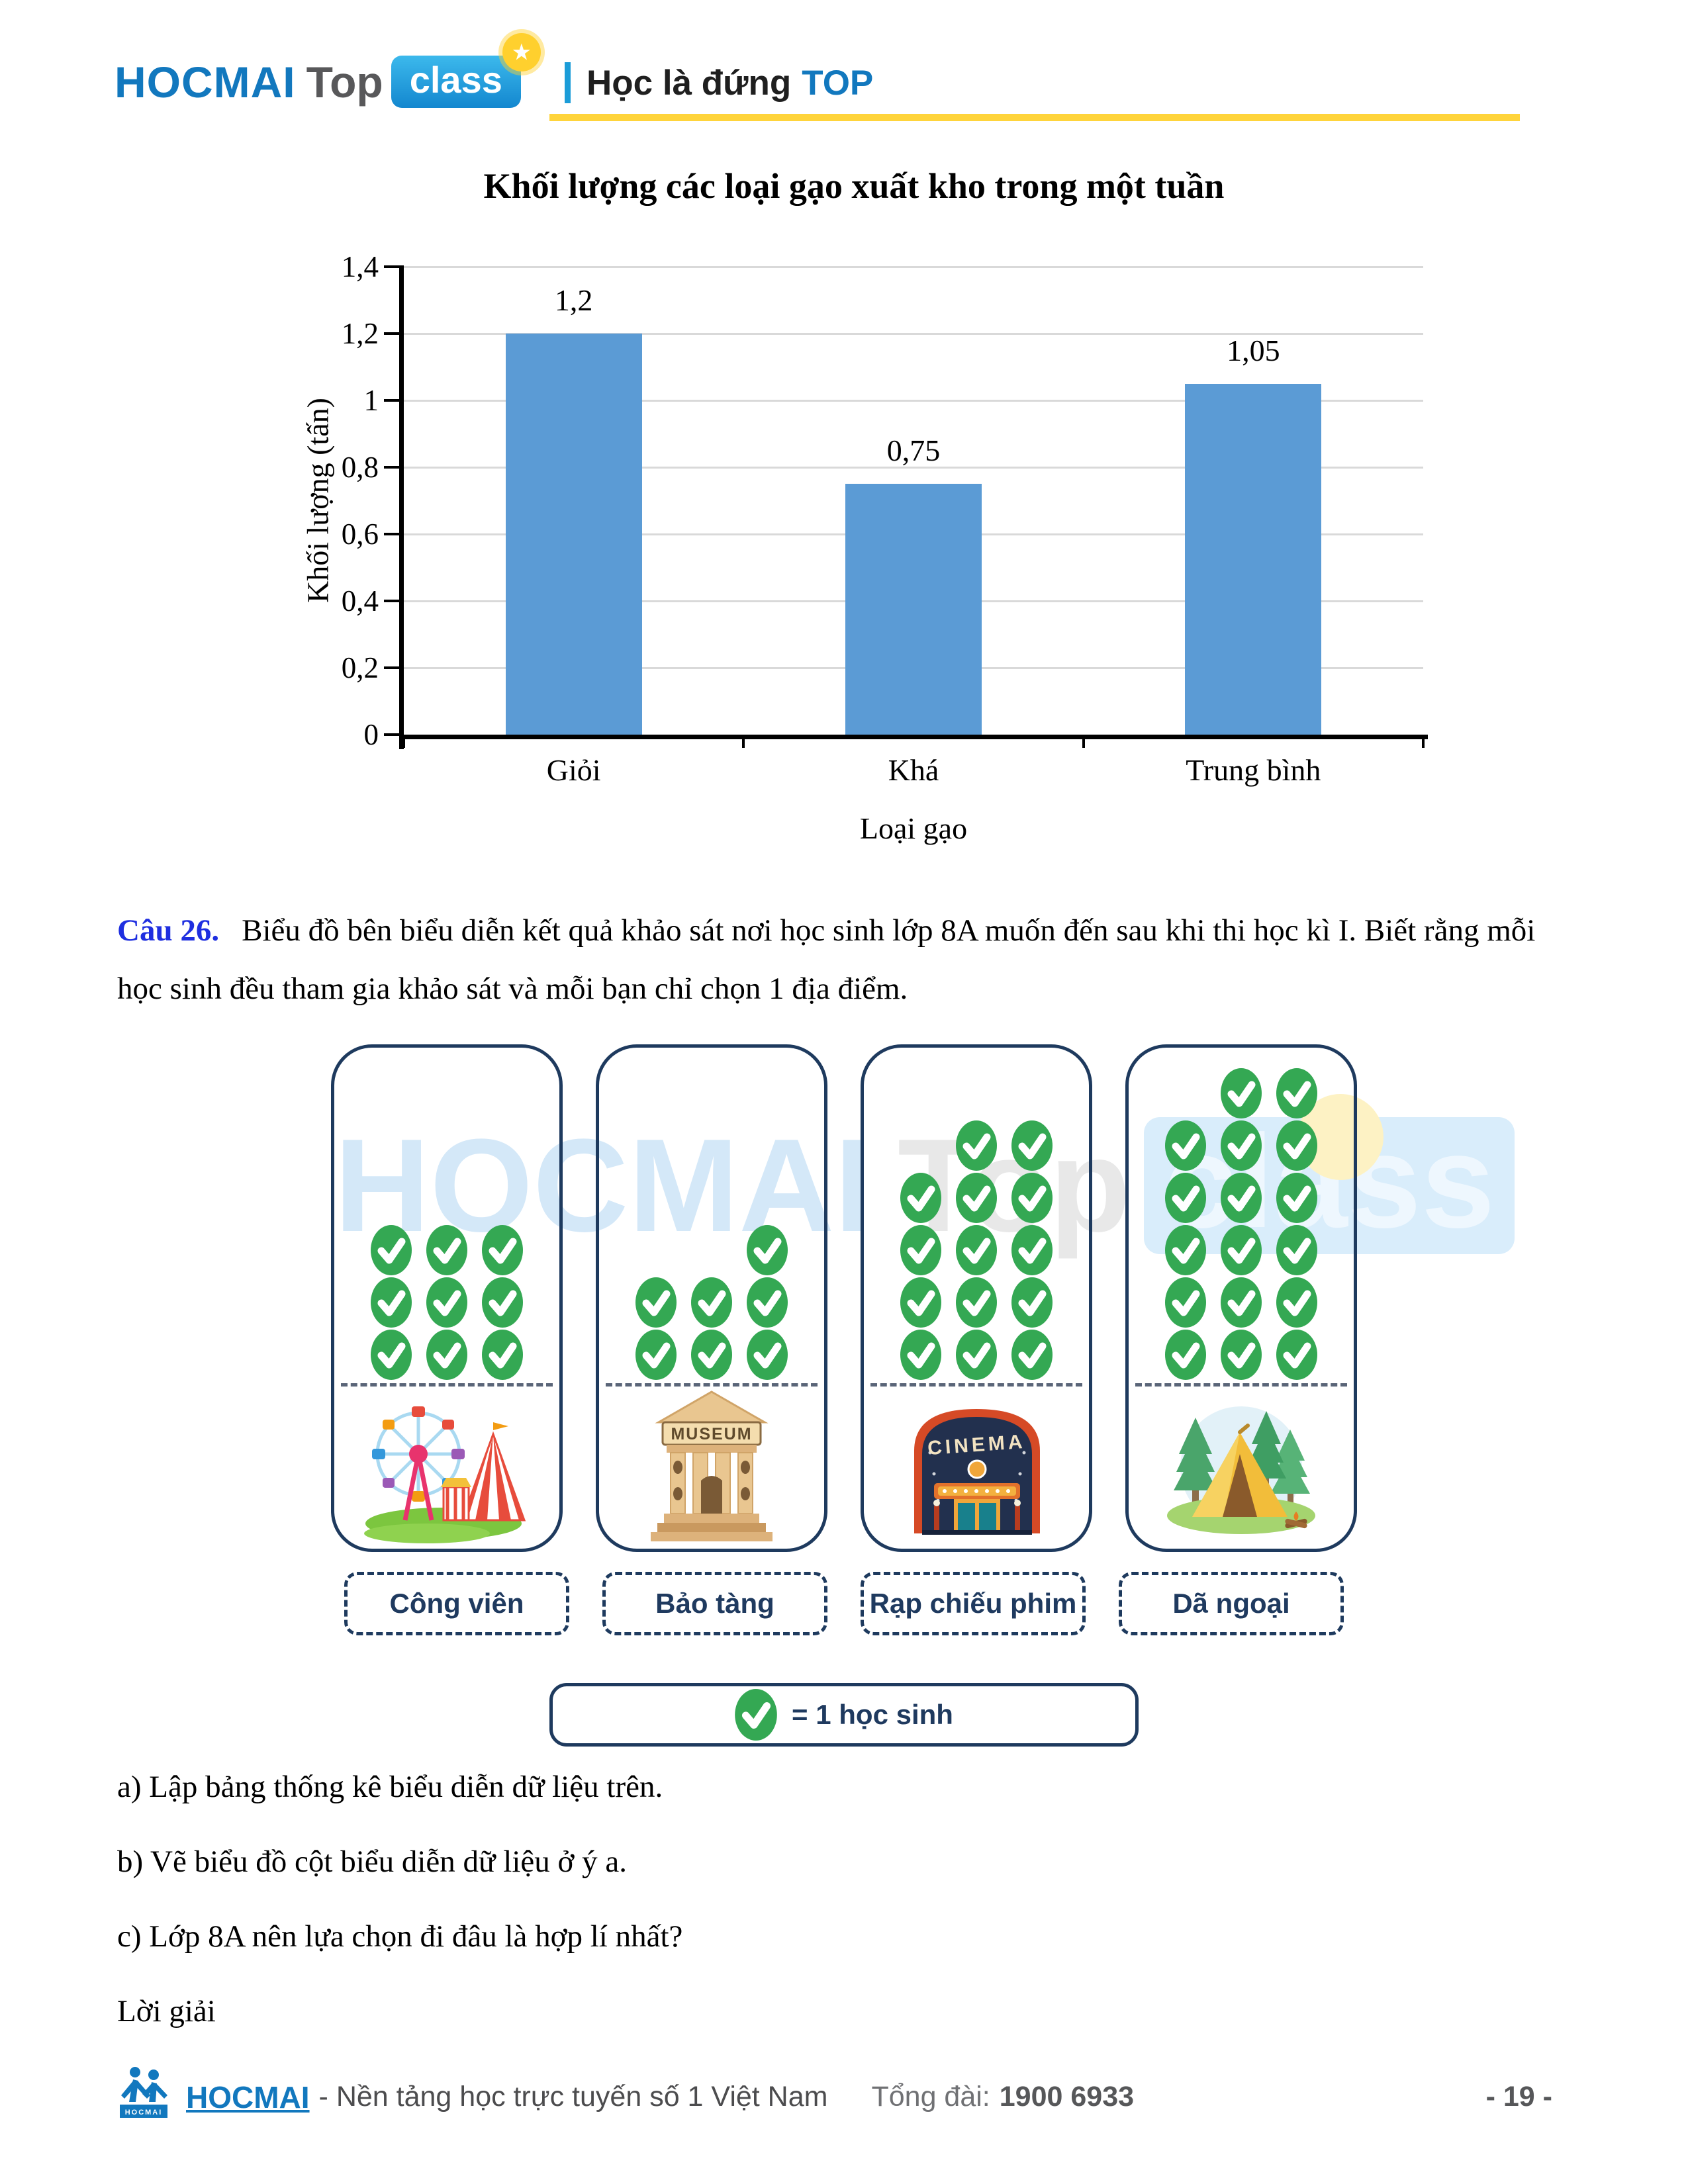 Image resolution: width=1688 pixels, height=2184 pixels. I want to click on legend-box: = 1 học sinh, so click(844, 1715).